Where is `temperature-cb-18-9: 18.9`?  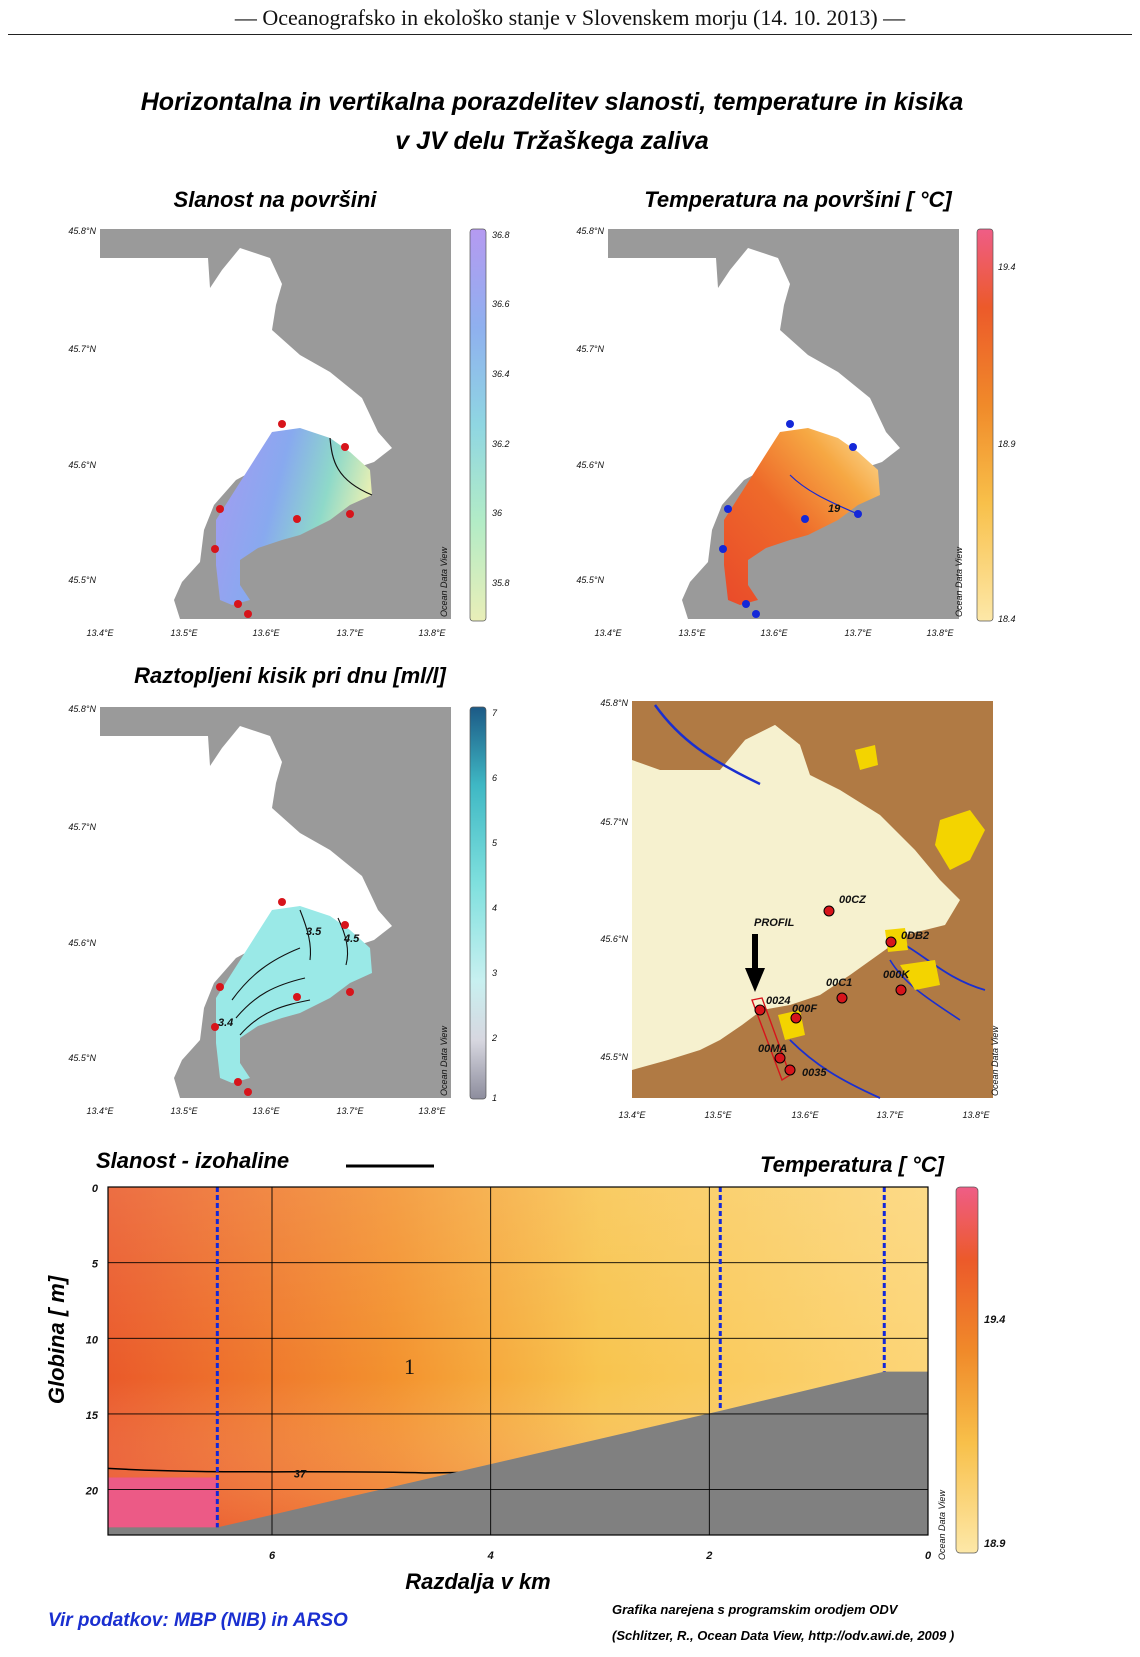 temperature-cb-18-9: 18.9 is located at coordinates (1007, 444).